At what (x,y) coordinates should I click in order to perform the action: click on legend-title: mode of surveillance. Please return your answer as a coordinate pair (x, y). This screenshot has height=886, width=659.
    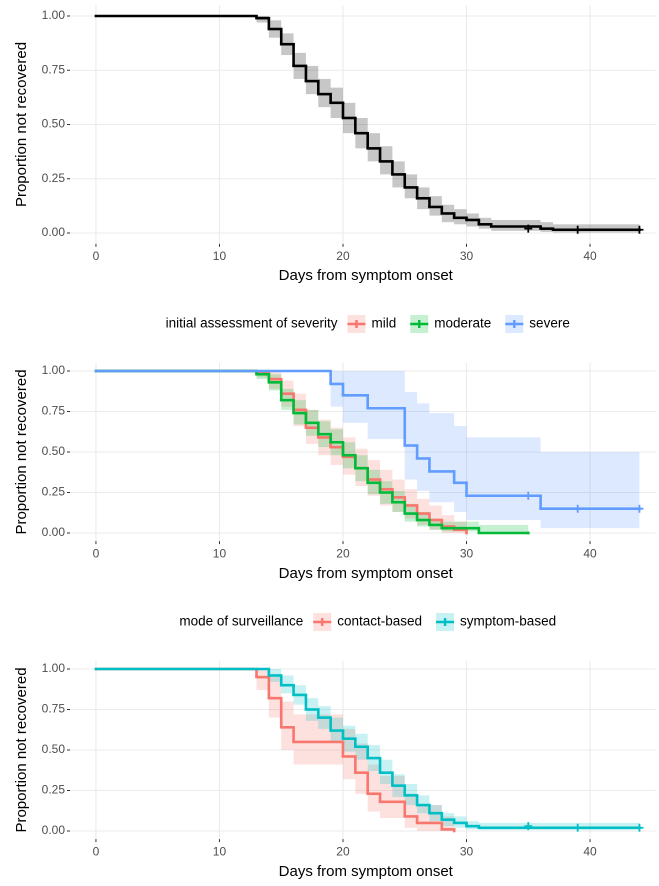
    Looking at the image, I should click on (241, 621).